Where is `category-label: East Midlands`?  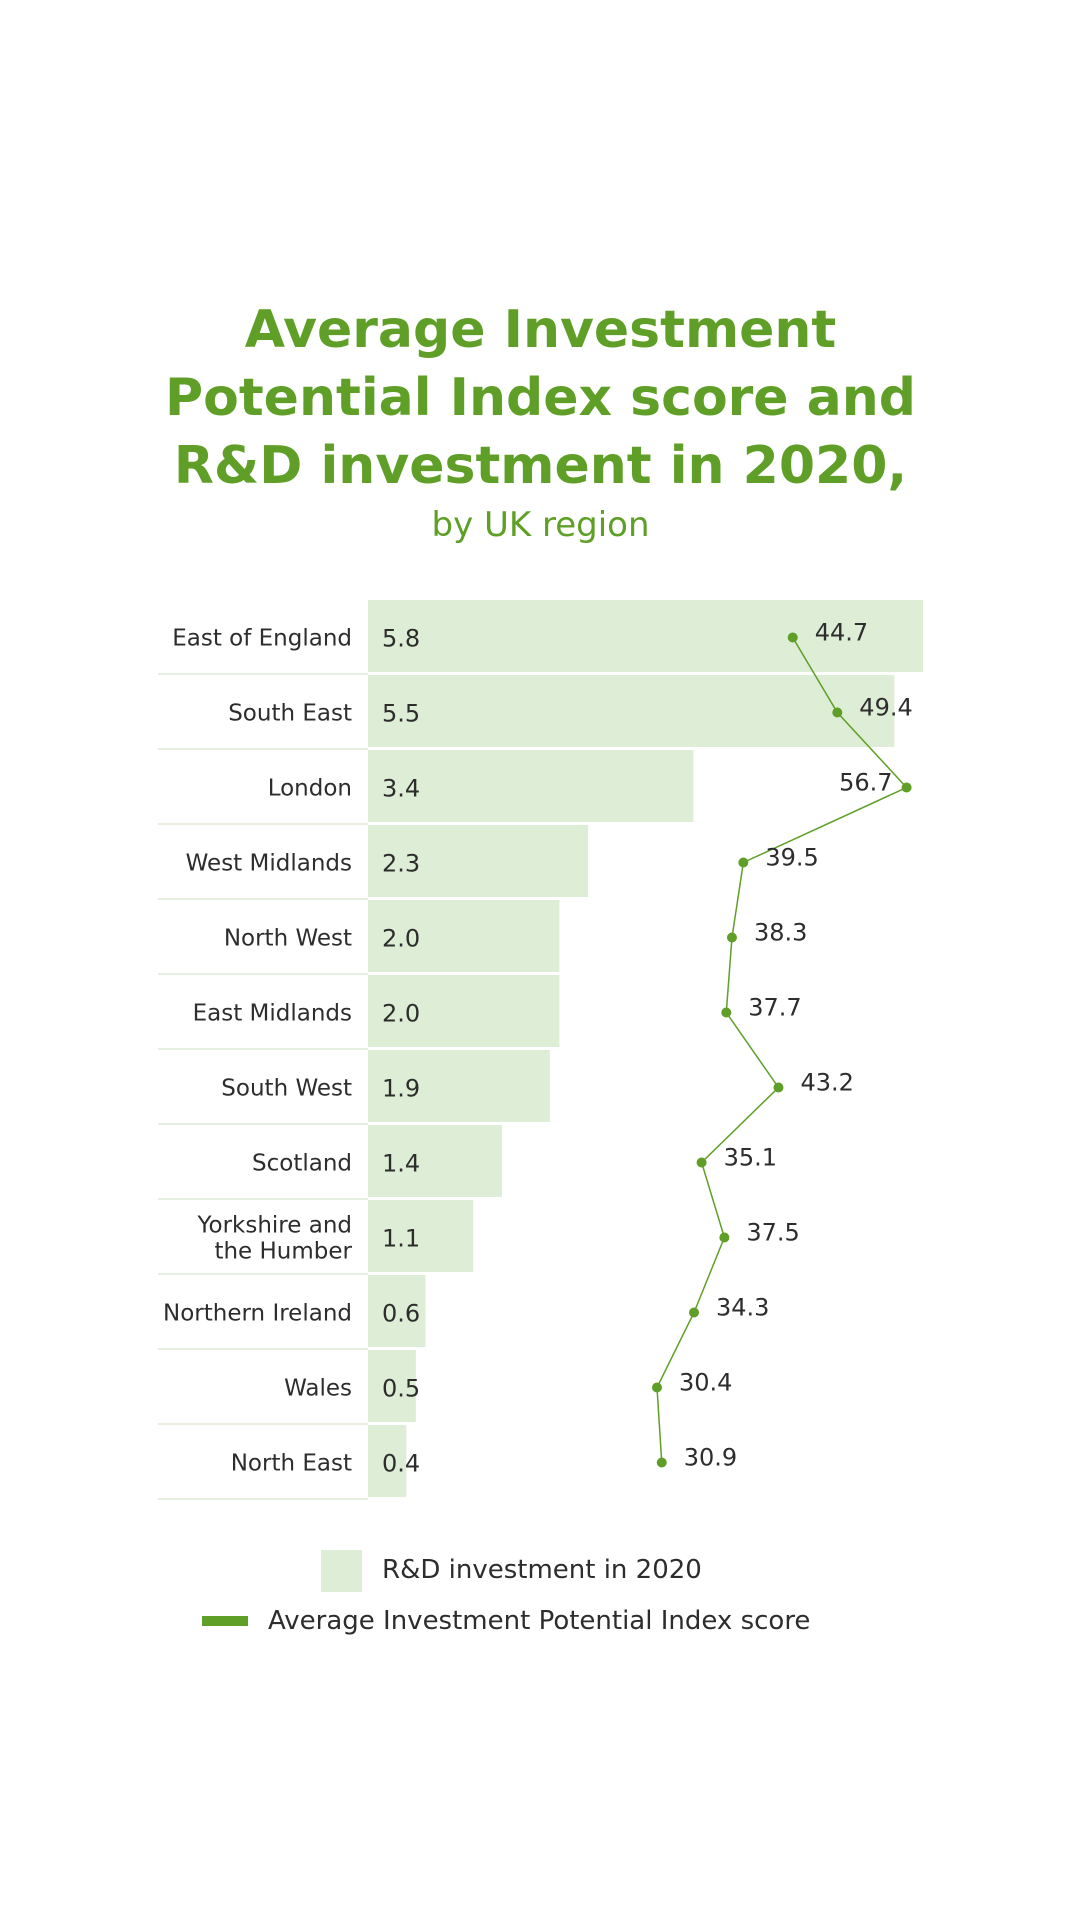
category-label: East Midlands is located at coordinates (272, 1014).